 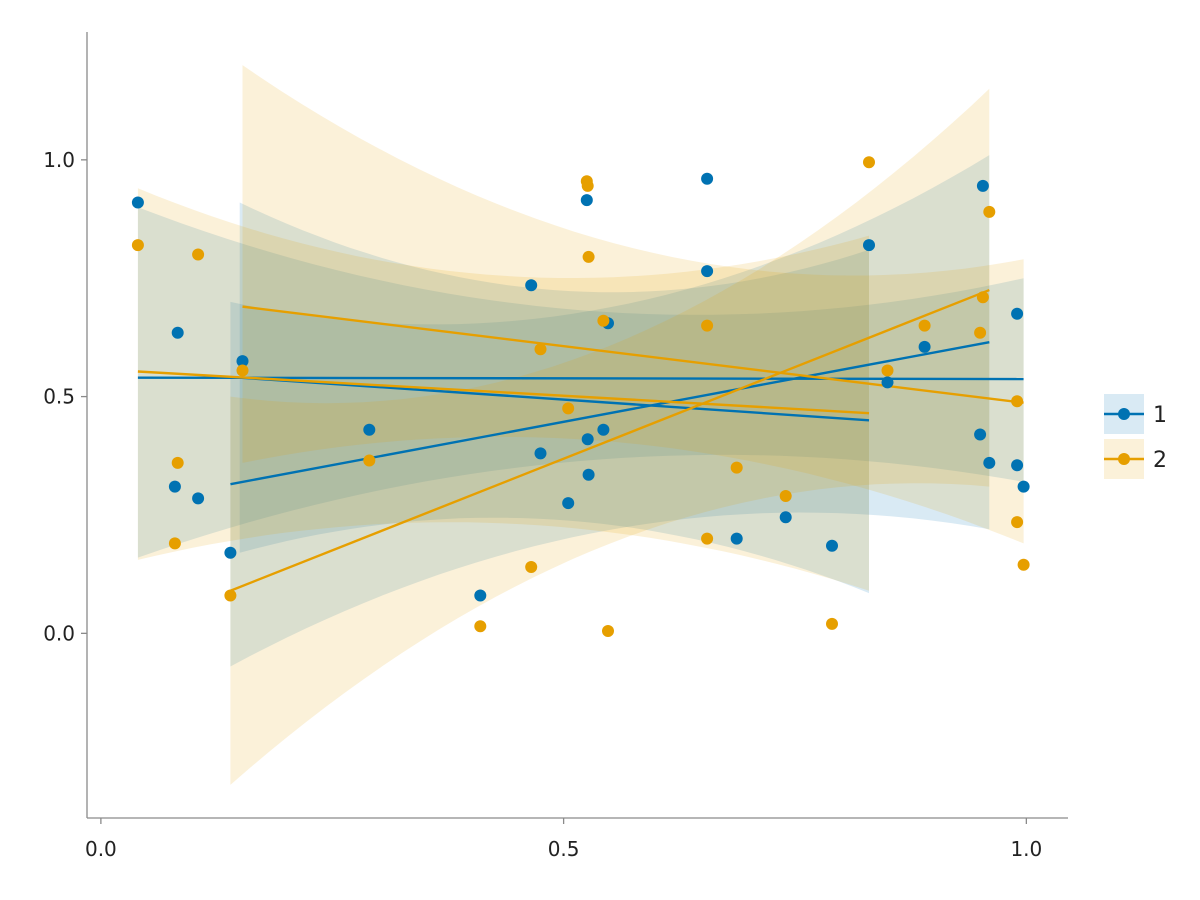 What do you see at coordinates (101, 849) in the screenshot?
I see `x-tick-label: 0.0` at bounding box center [101, 849].